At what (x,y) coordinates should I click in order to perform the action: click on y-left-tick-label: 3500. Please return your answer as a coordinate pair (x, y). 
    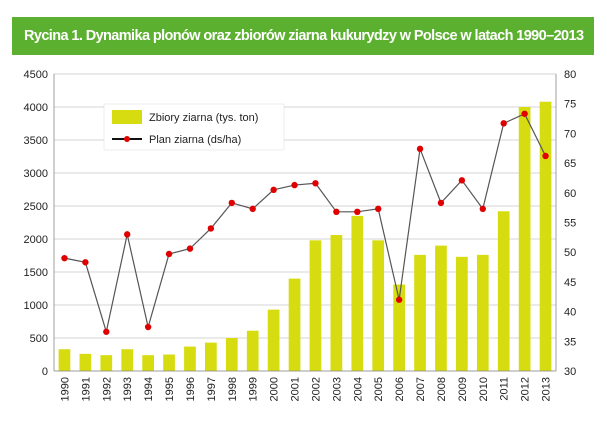
    Looking at the image, I should click on (36, 141).